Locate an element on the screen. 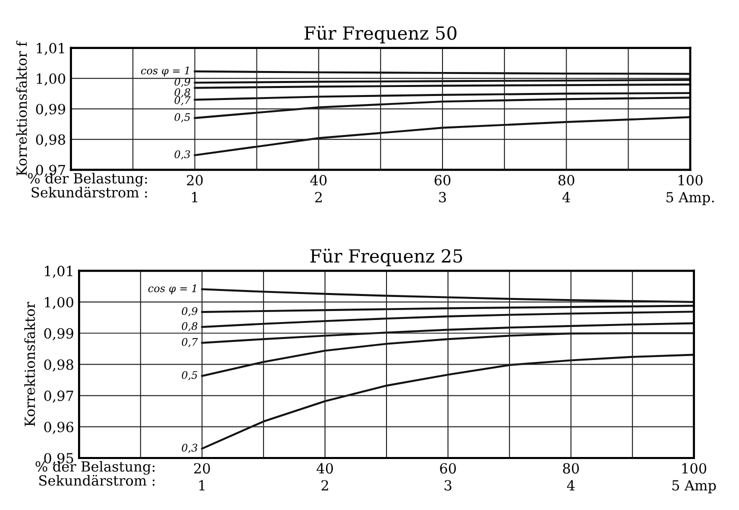  y-tick-label: 0,97 is located at coordinates (59, 396).